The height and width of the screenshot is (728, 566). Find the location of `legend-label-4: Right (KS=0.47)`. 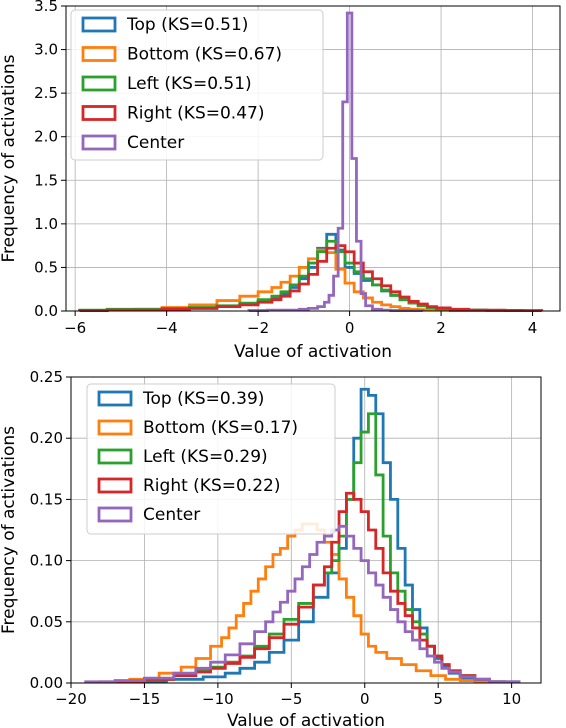

legend-label-4: Right (KS=0.47) is located at coordinates (195, 114).